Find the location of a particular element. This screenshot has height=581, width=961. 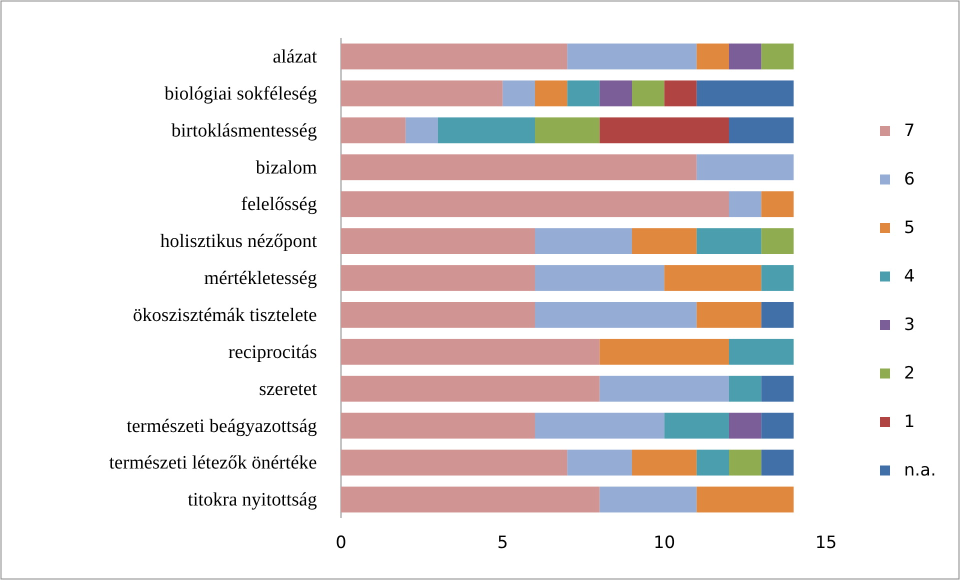

legend-label: 2 is located at coordinates (909, 374).